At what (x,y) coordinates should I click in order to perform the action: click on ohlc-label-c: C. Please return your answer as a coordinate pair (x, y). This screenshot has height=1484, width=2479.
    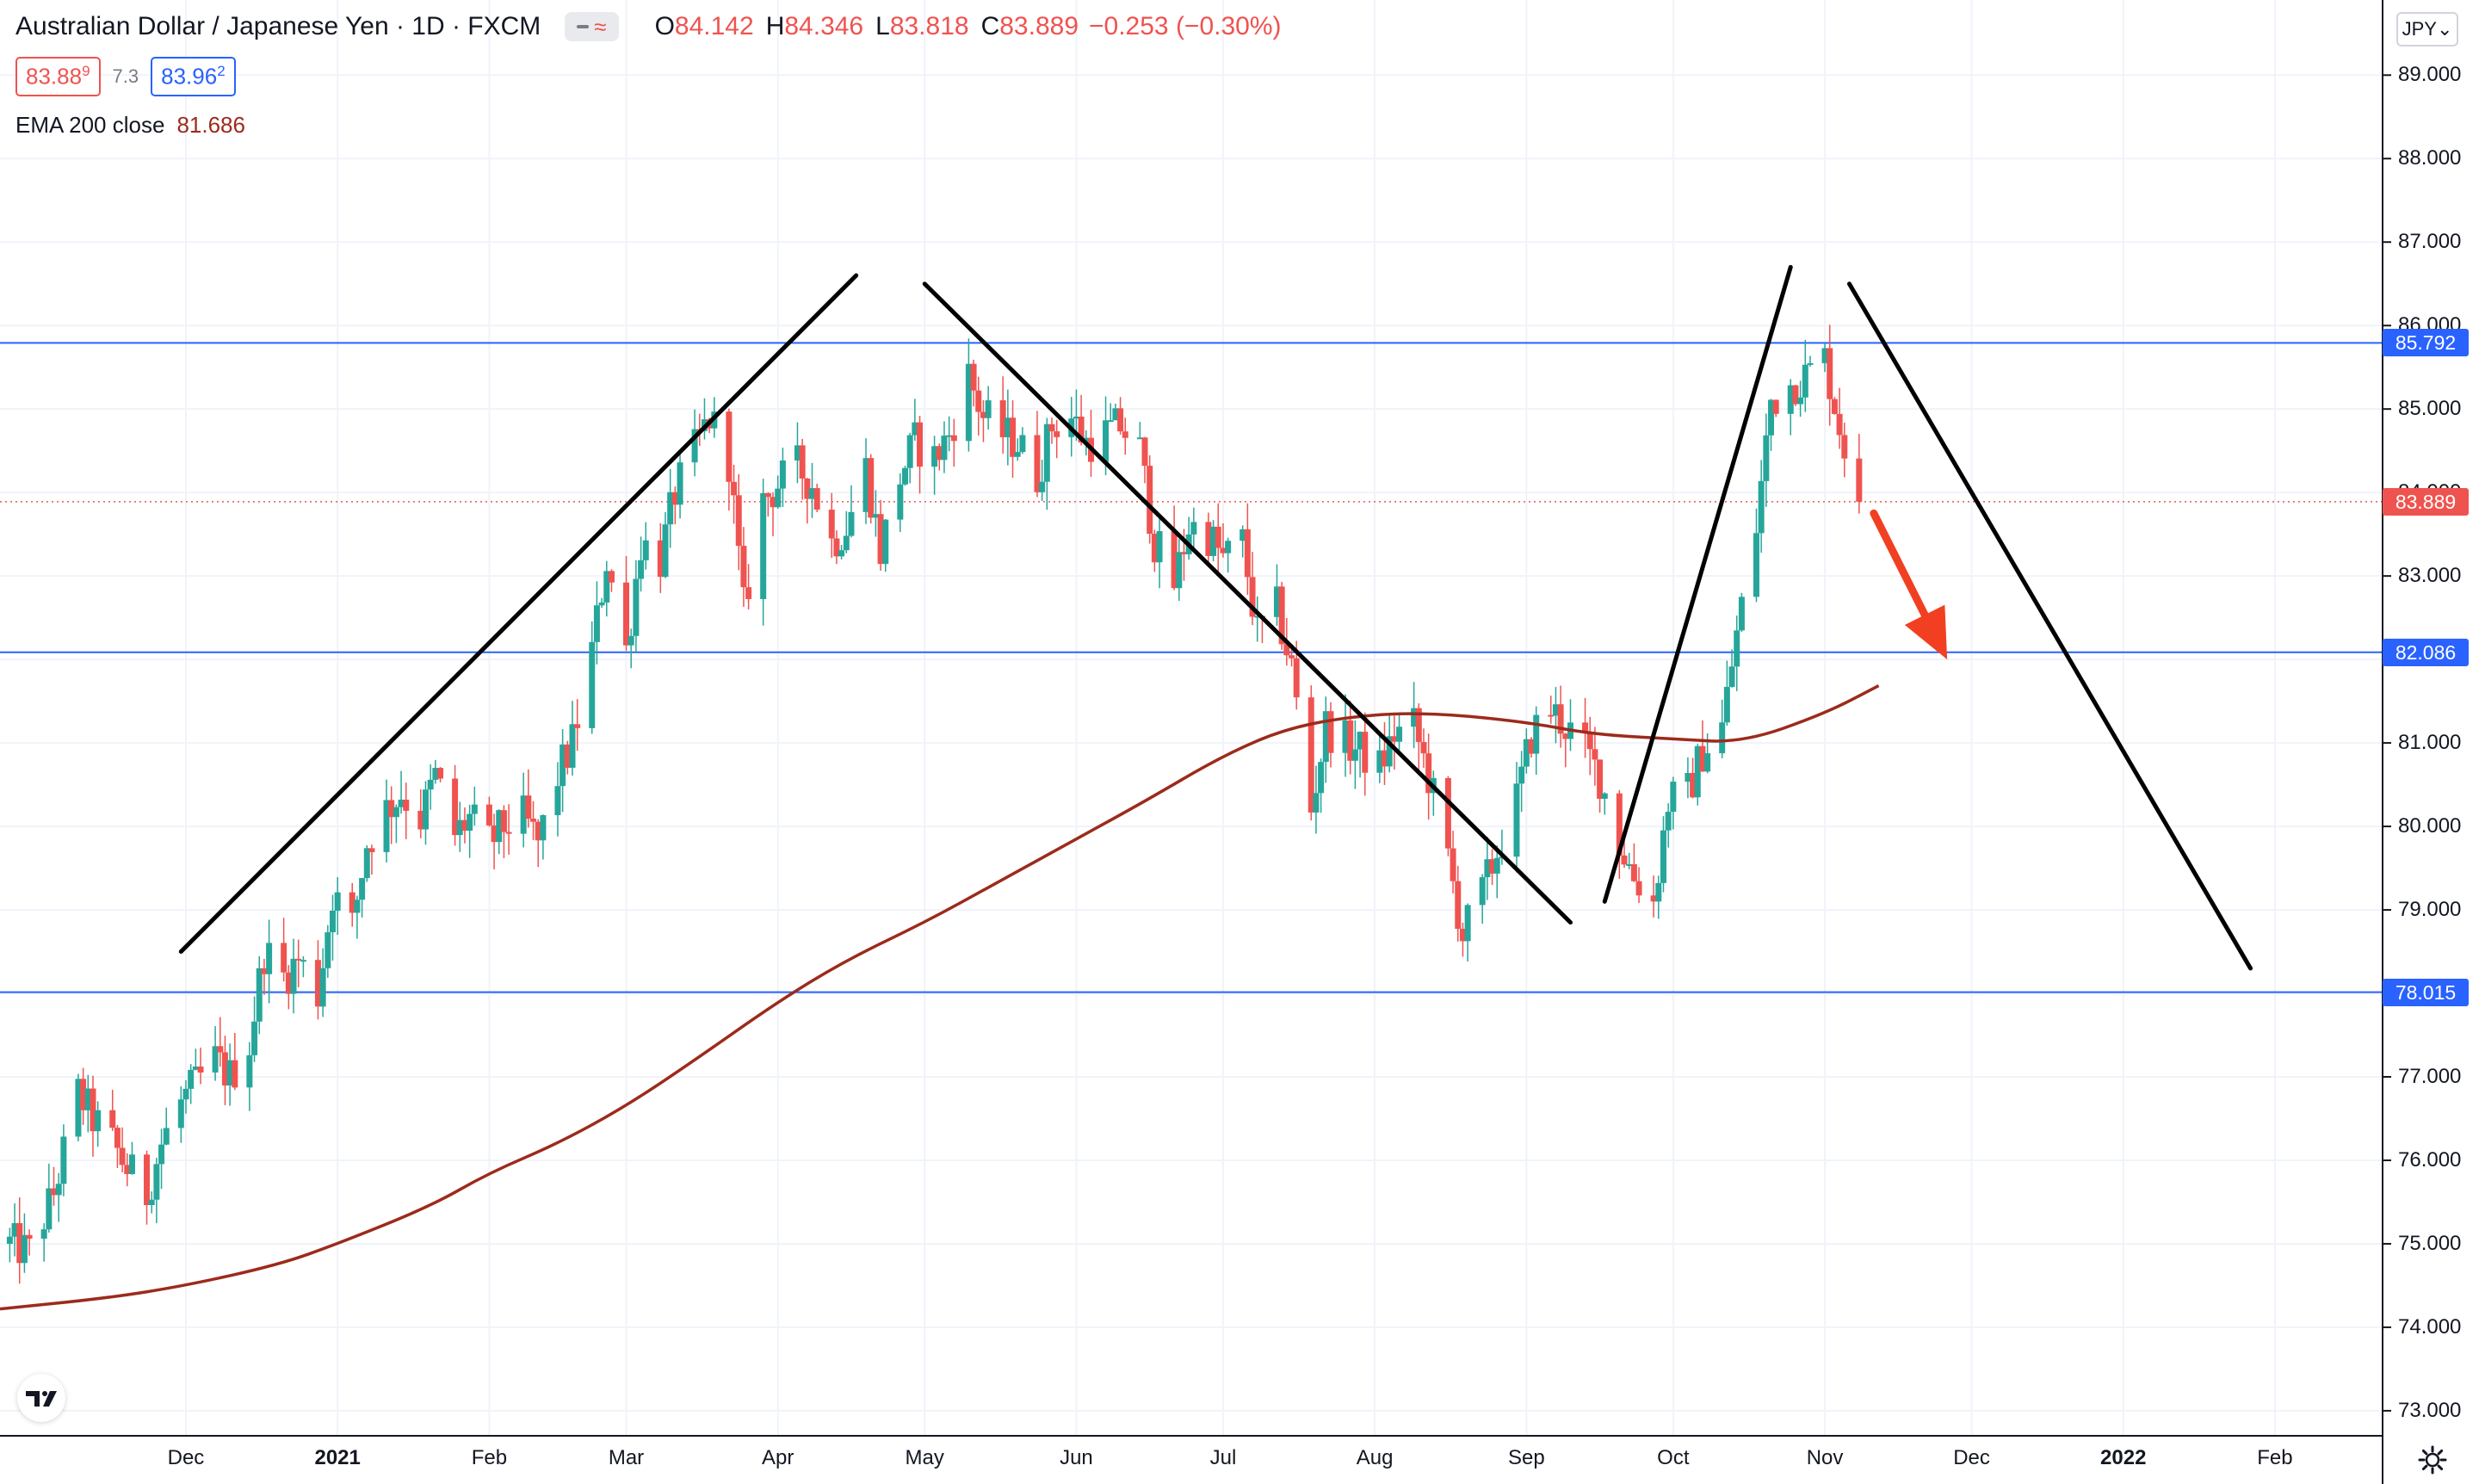
    Looking at the image, I should click on (990, 26).